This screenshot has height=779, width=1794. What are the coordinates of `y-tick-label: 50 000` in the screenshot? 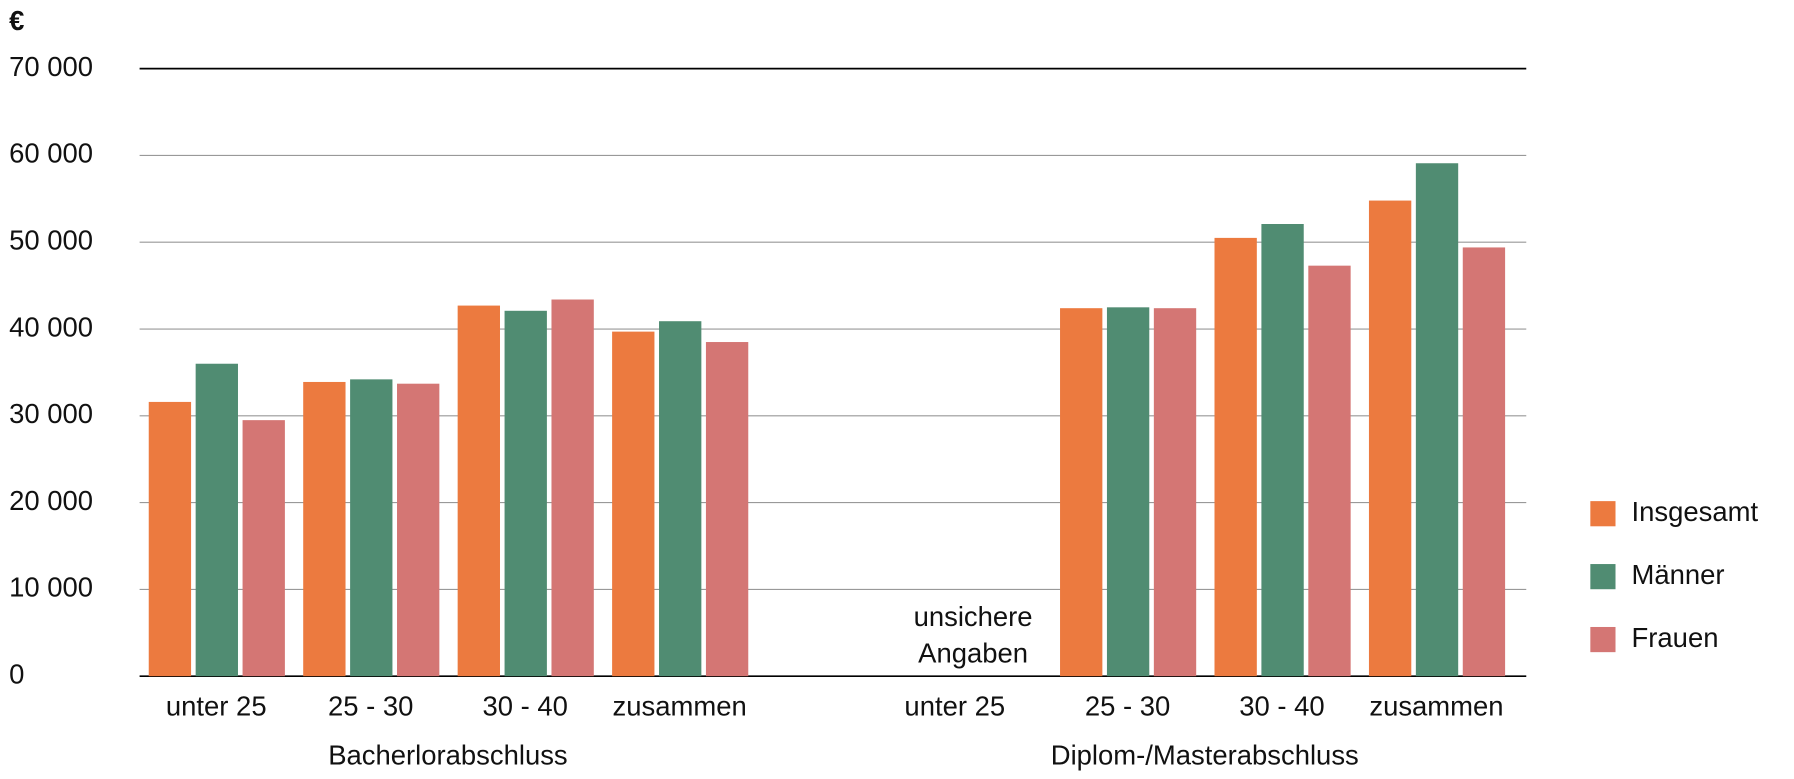 It's located at (51, 239).